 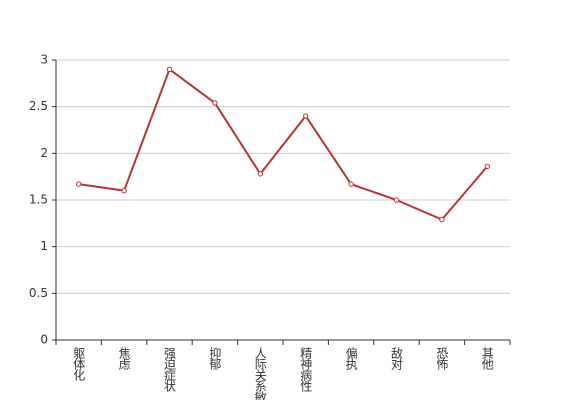 I want to click on x-tick-label: 偏执, so click(x=351, y=358).